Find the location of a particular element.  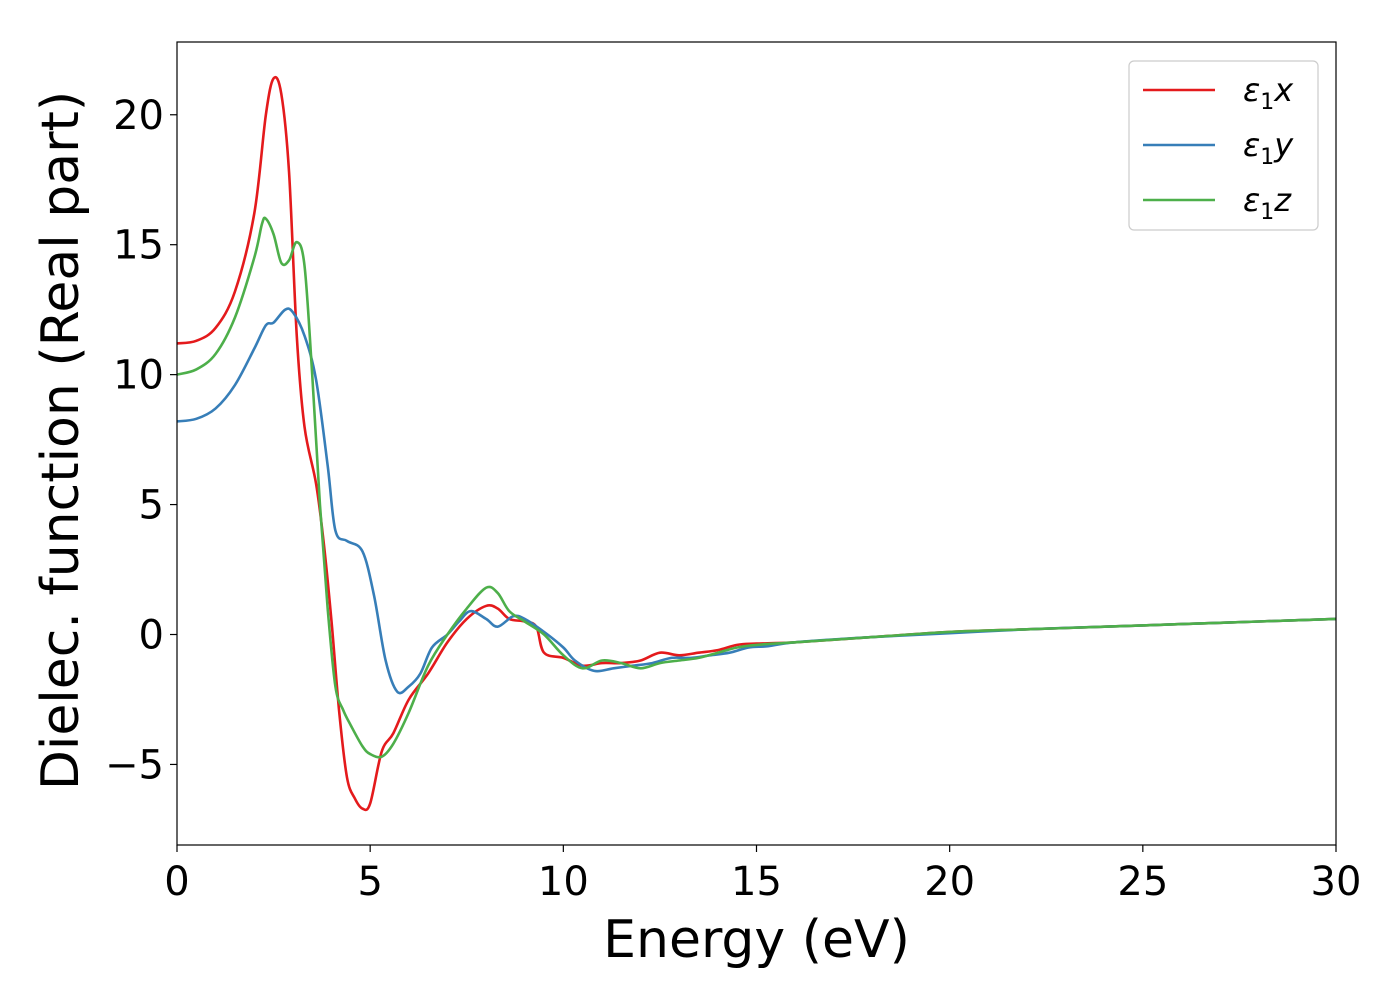

x-tick-label: 15 is located at coordinates (756, 882).